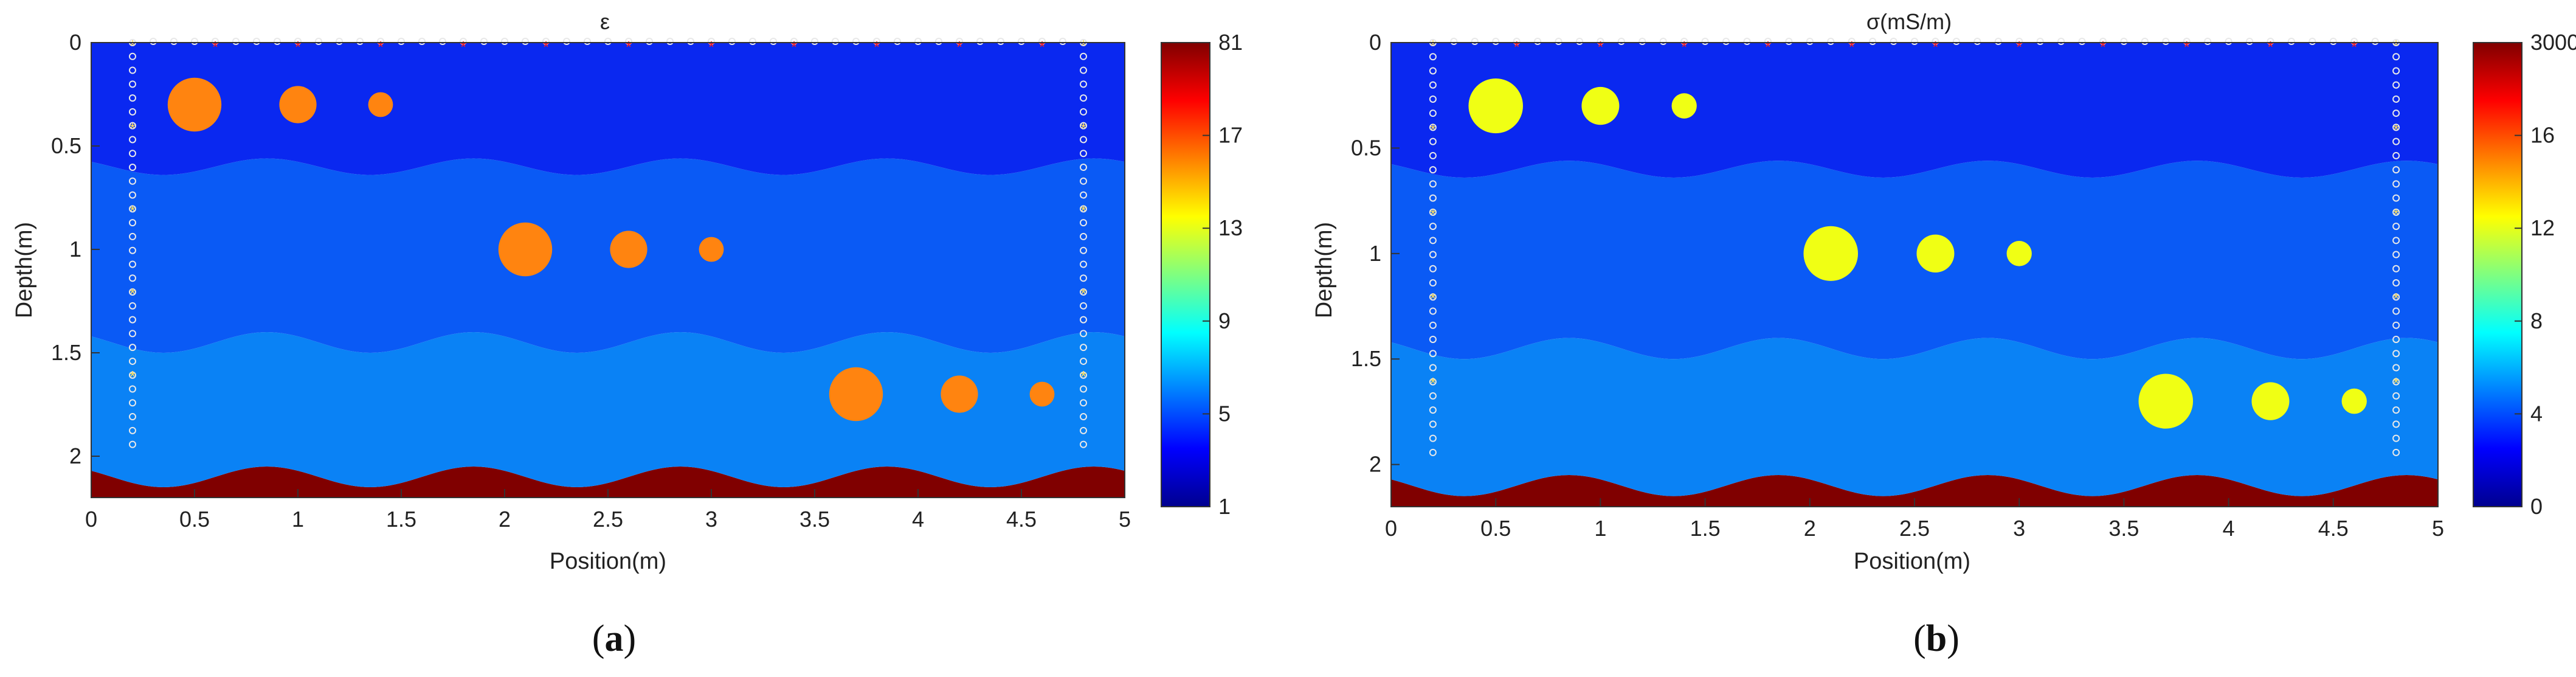 This screenshot has height=677, width=2576. Describe the element at coordinates (2123, 528) in the screenshot. I see `x-tick-label: 3.5` at that location.